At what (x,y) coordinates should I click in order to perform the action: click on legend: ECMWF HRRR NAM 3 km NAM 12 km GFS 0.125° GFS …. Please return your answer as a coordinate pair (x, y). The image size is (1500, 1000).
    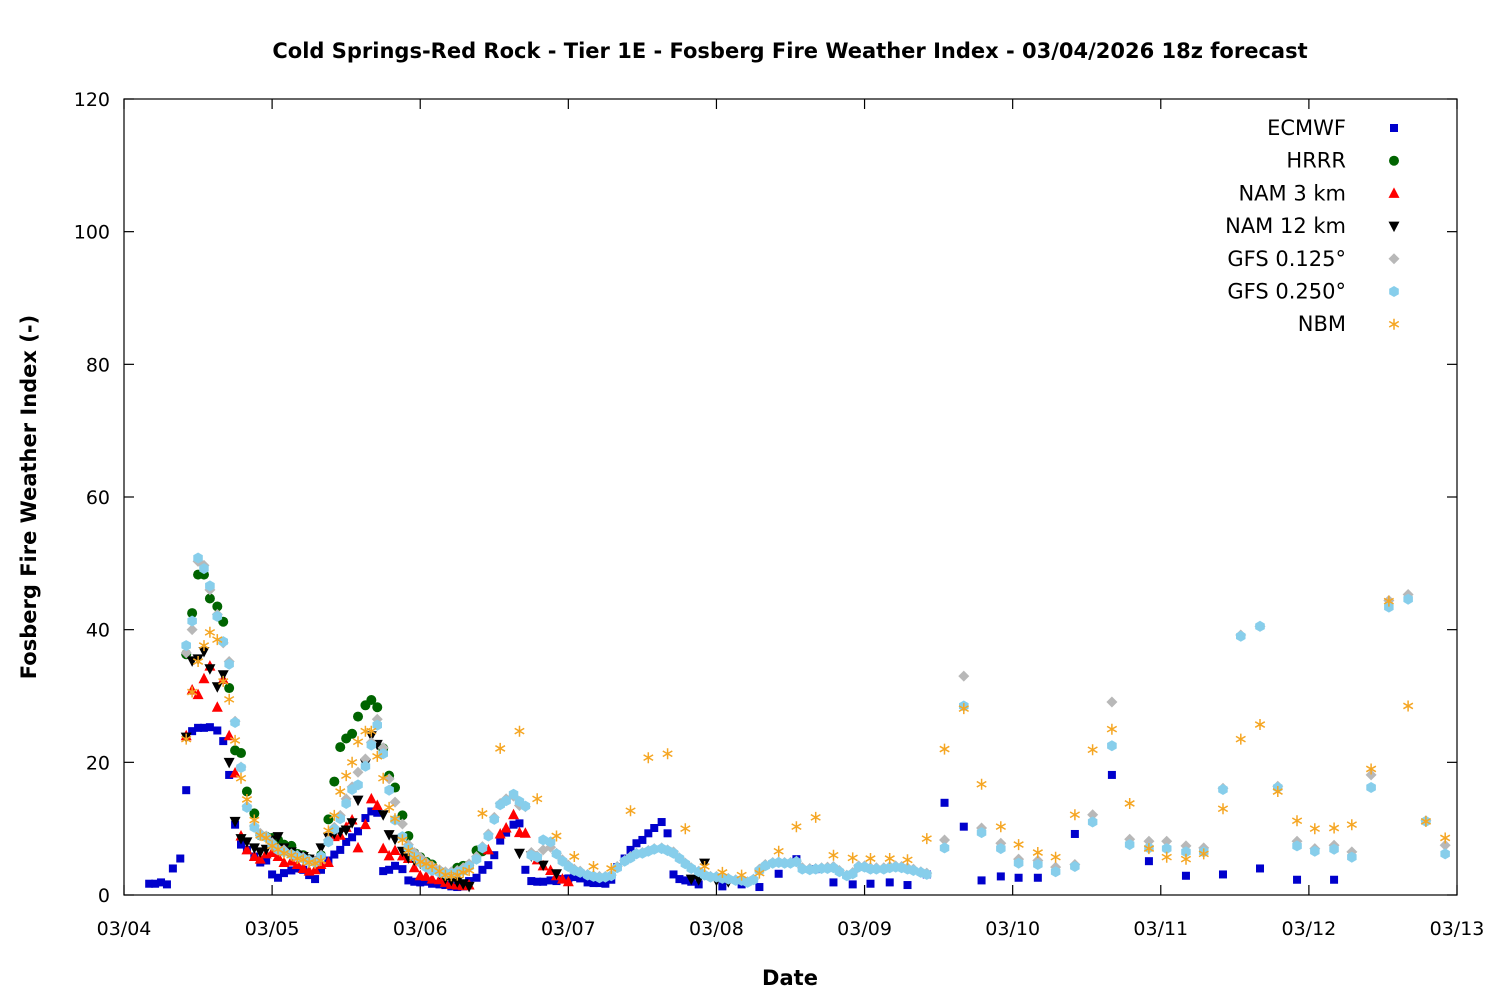
    Looking at the image, I should click on (1312, 226).